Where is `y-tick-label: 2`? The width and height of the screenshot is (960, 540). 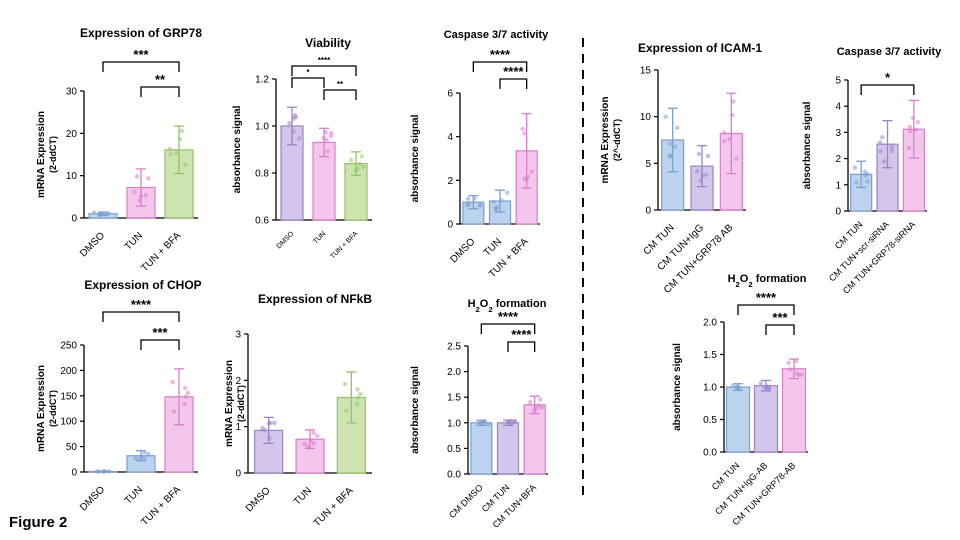
y-tick-label: 2 is located at coordinates (838, 159).